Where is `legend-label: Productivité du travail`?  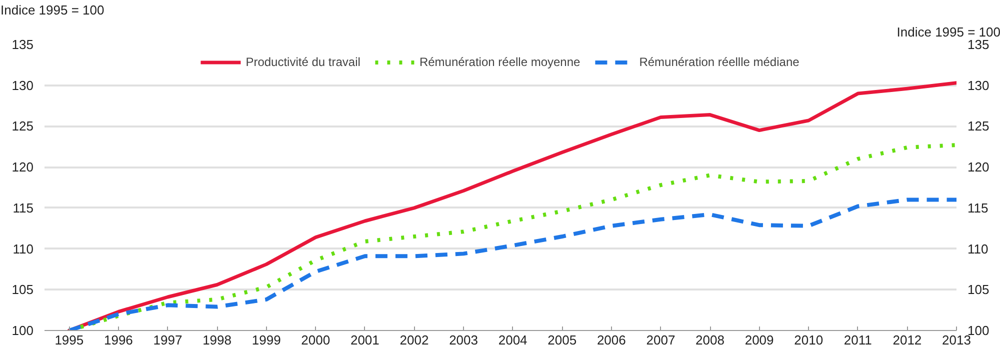 legend-label: Productivité du travail is located at coordinates (303, 62).